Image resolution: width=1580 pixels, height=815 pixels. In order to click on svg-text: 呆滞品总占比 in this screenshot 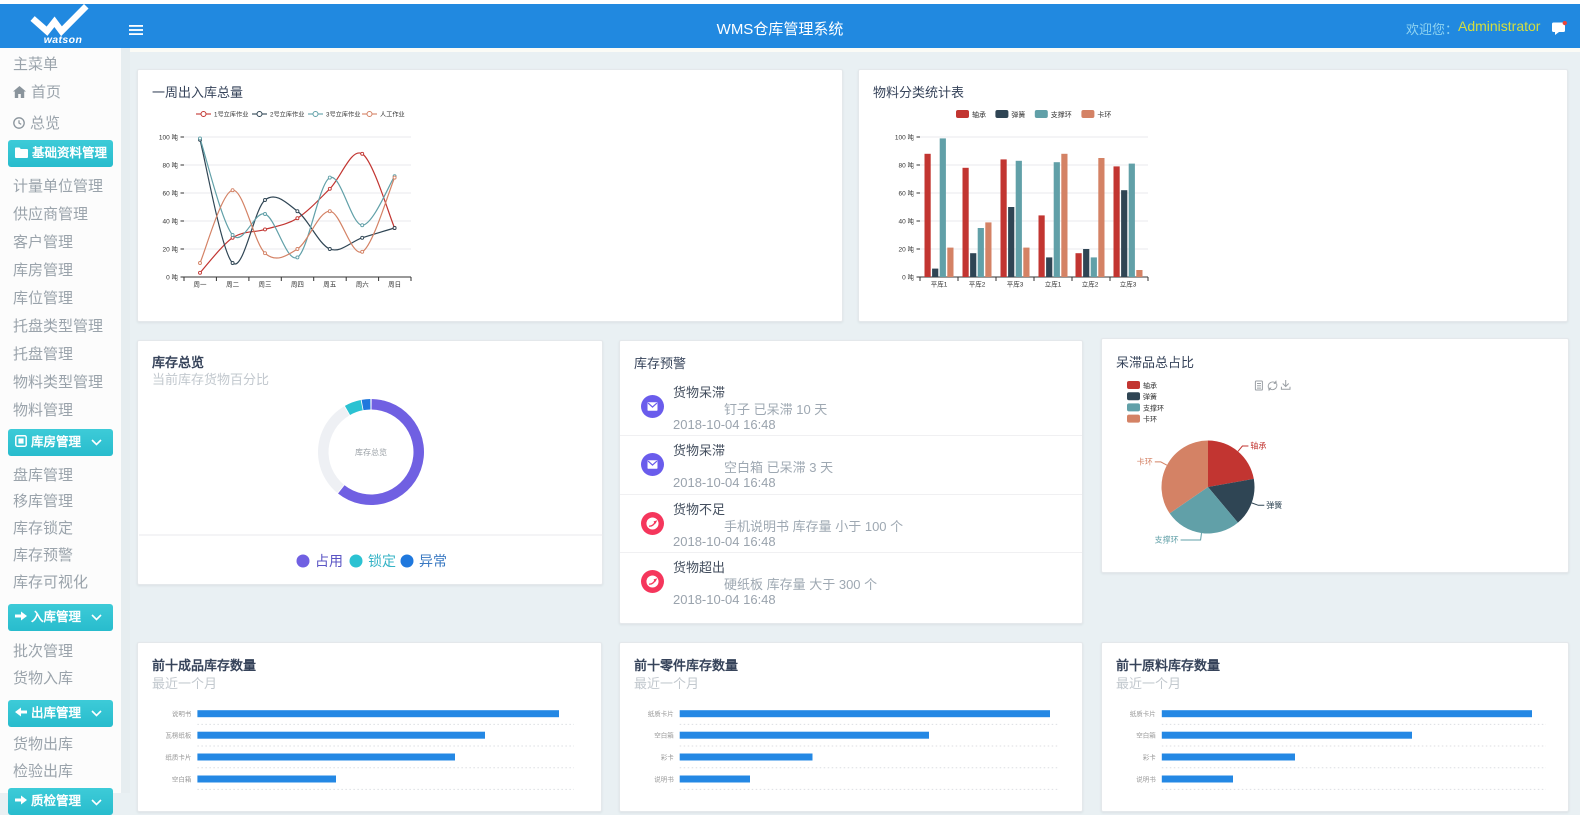, I will do `click(1155, 362)`.